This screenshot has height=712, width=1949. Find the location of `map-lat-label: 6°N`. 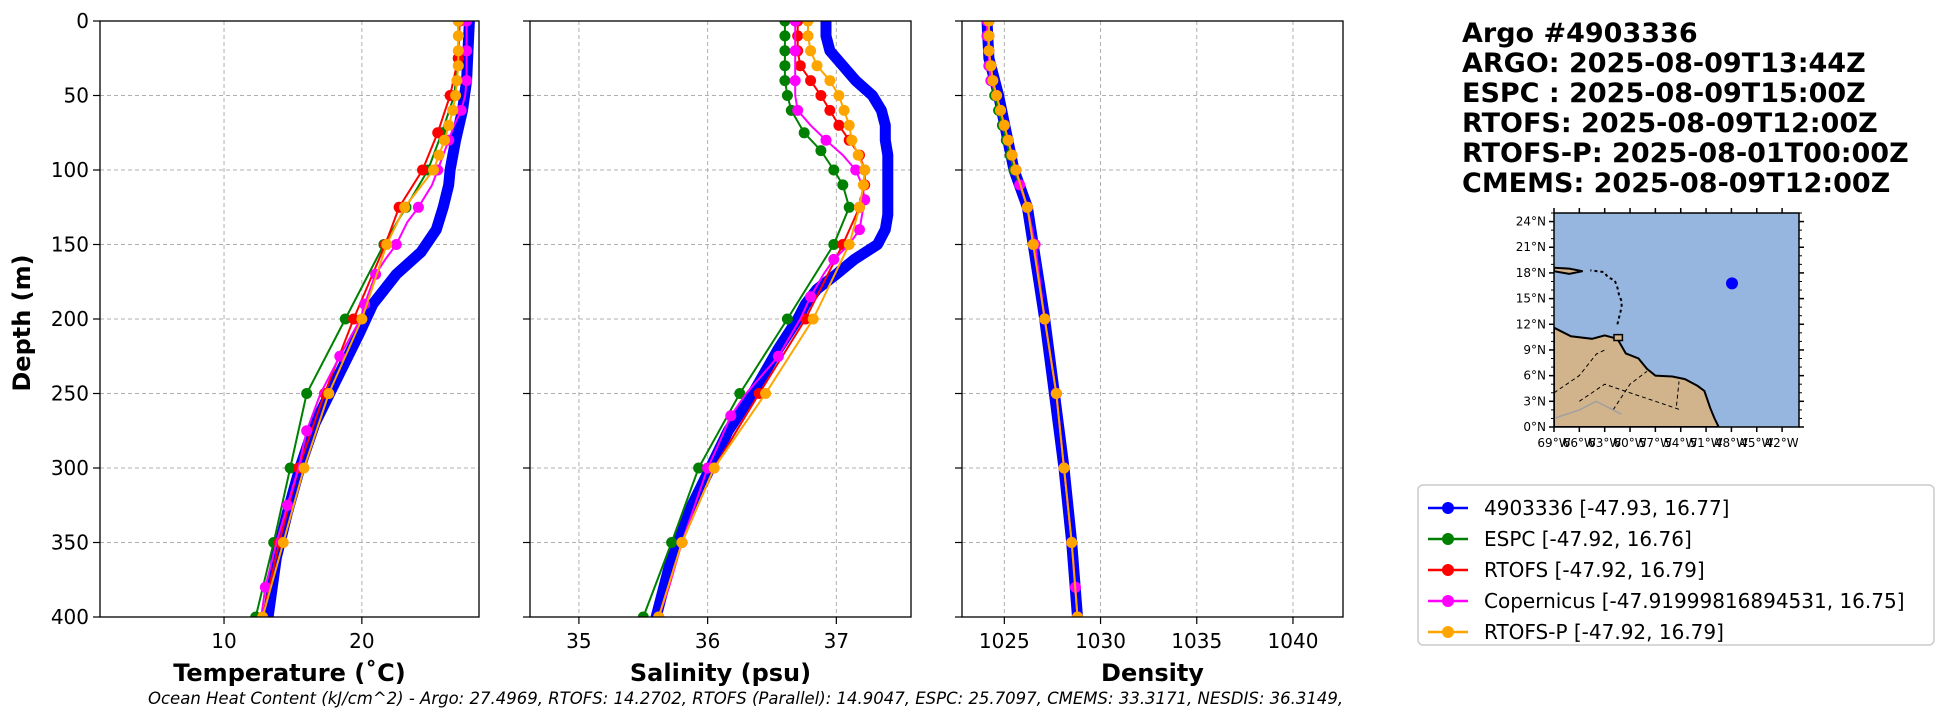

map-lat-label: 6°N is located at coordinates (1534, 376).